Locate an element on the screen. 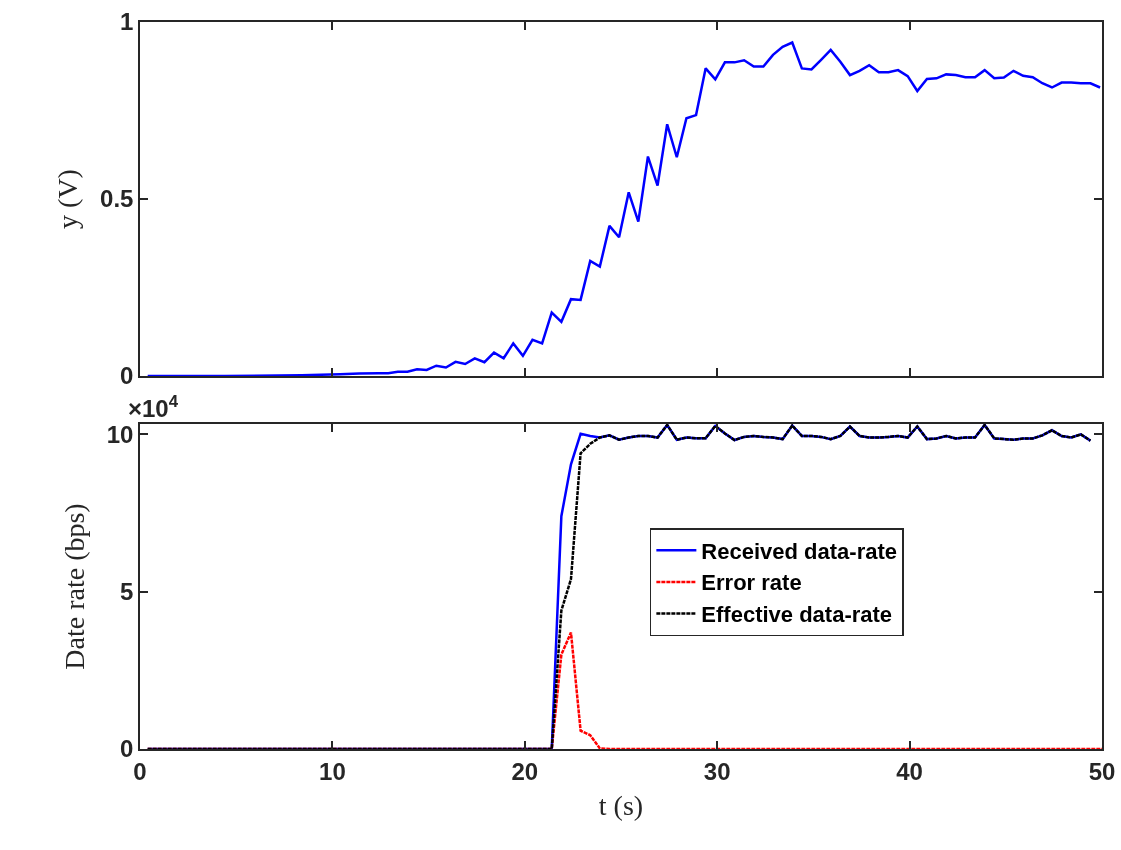 This screenshot has height=850, width=1121. legend-label: Effective data-rate is located at coordinates (797, 615).